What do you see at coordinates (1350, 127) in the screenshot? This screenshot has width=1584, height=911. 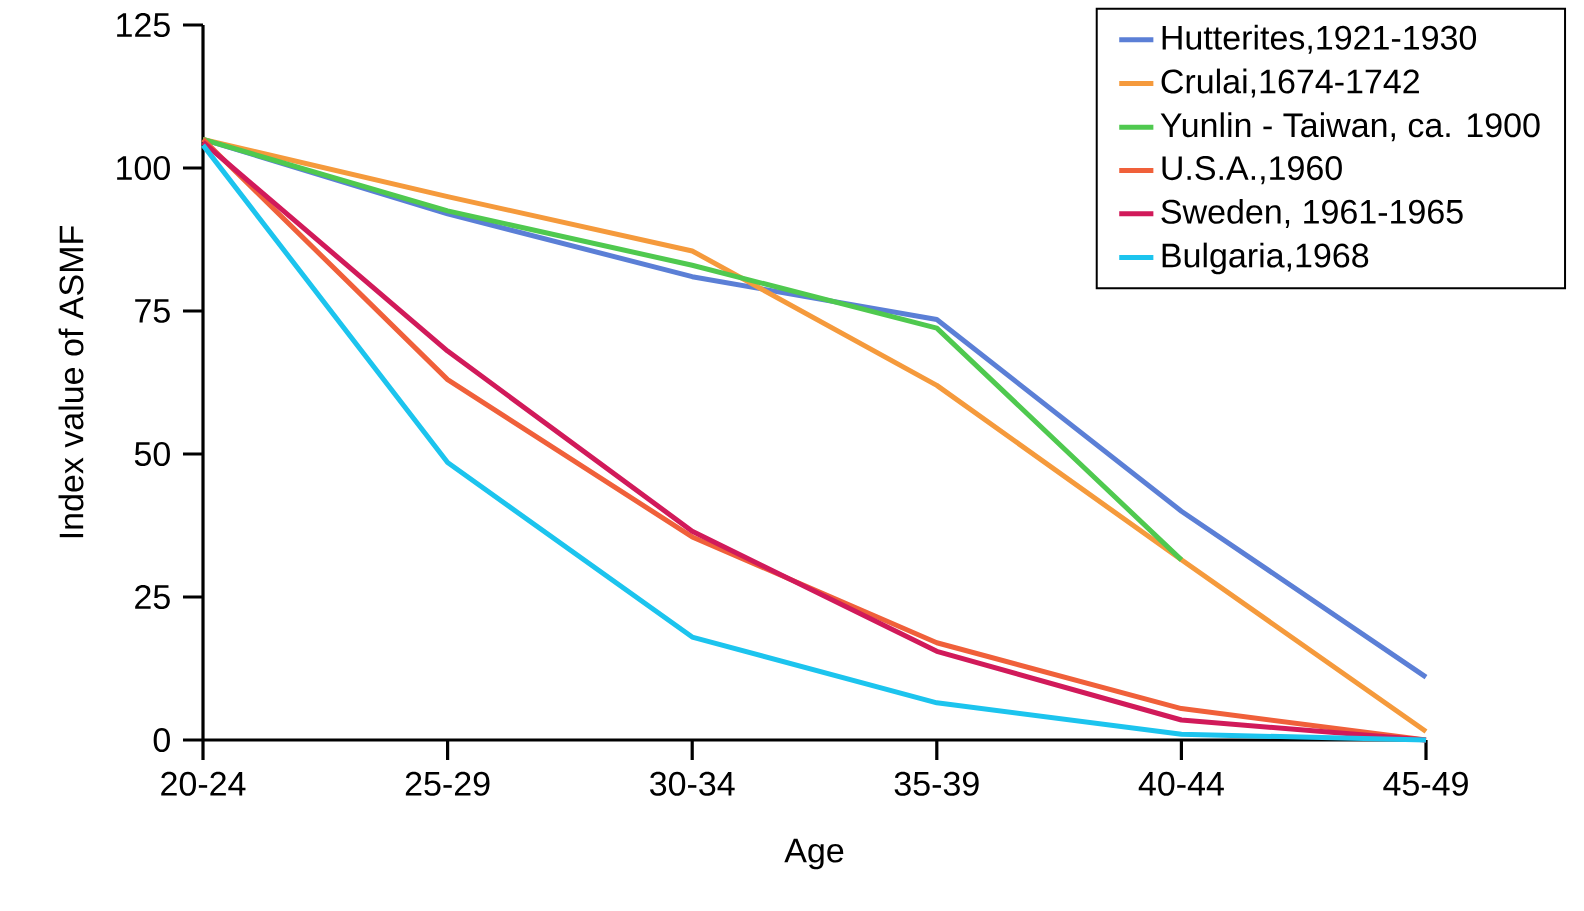 I see `legend-label: Yunlin - Taiwan, ca. 1900` at bounding box center [1350, 127].